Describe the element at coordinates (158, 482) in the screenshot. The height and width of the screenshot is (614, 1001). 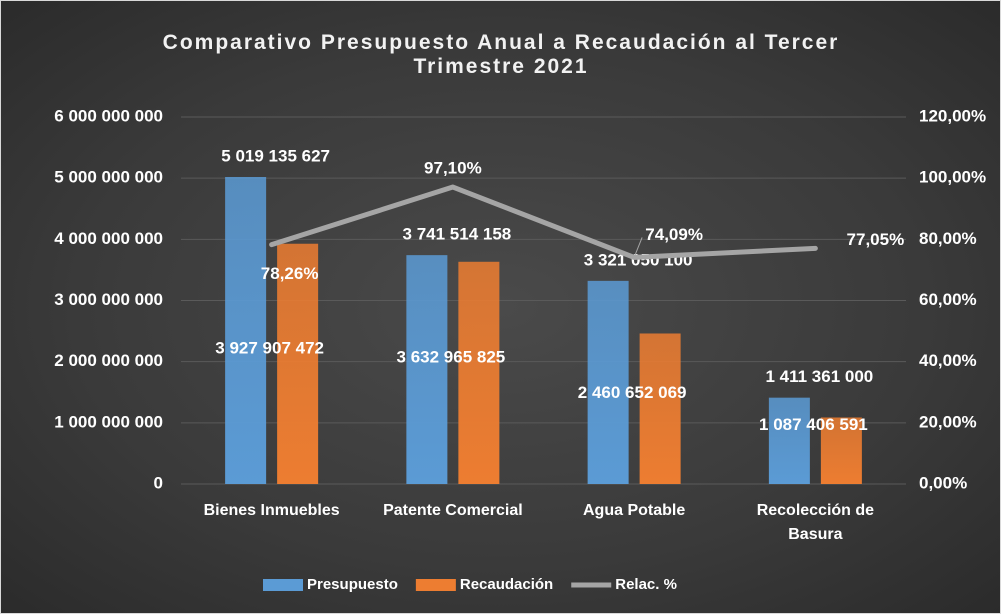
I see `y-tick-label: 0` at that location.